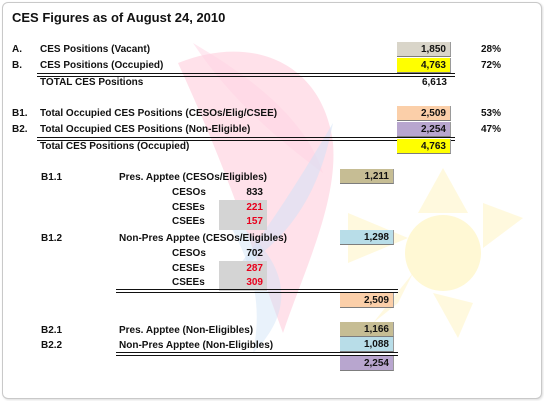 The height and width of the screenshot is (401, 544). Describe the element at coordinates (367, 363) in the screenshot. I see `b2-subtotal-value: 2,254` at that location.